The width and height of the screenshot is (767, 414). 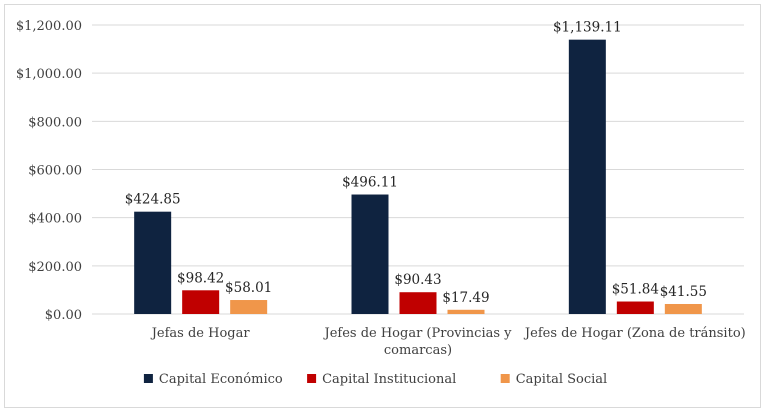 I want to click on x-tick-label: comarcas), so click(x=418, y=350).